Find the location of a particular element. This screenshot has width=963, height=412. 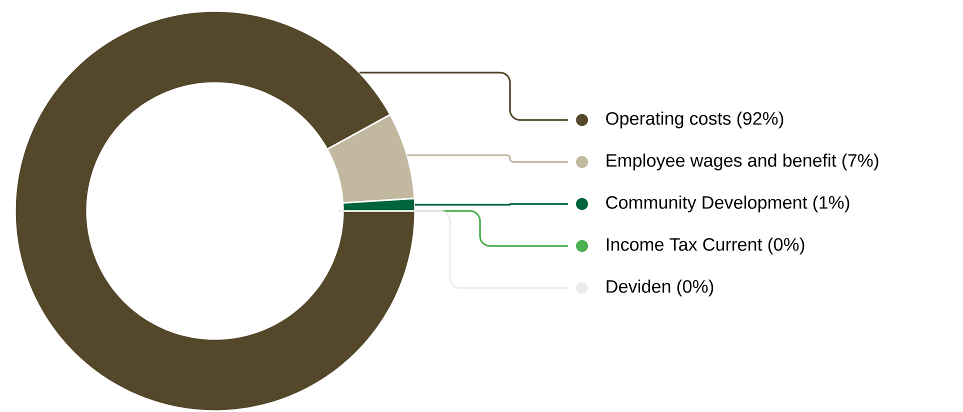

legend-label: Community Development (1%) is located at coordinates (728, 204).